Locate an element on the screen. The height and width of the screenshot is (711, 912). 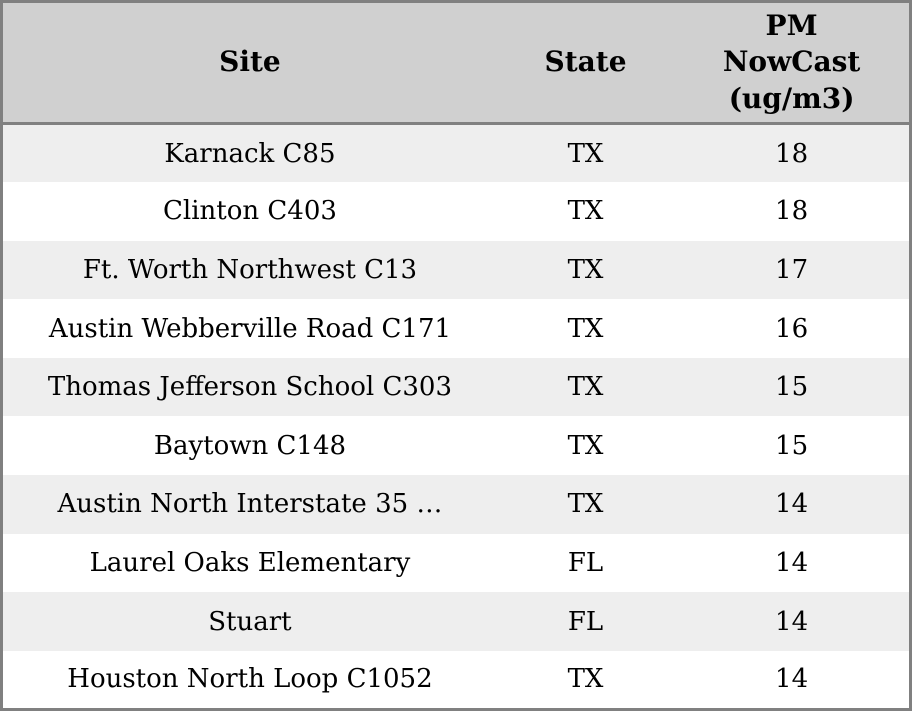
column-header-pm-nowcast: PM NowCast (ug/m3) is located at coordinates (792, 63).